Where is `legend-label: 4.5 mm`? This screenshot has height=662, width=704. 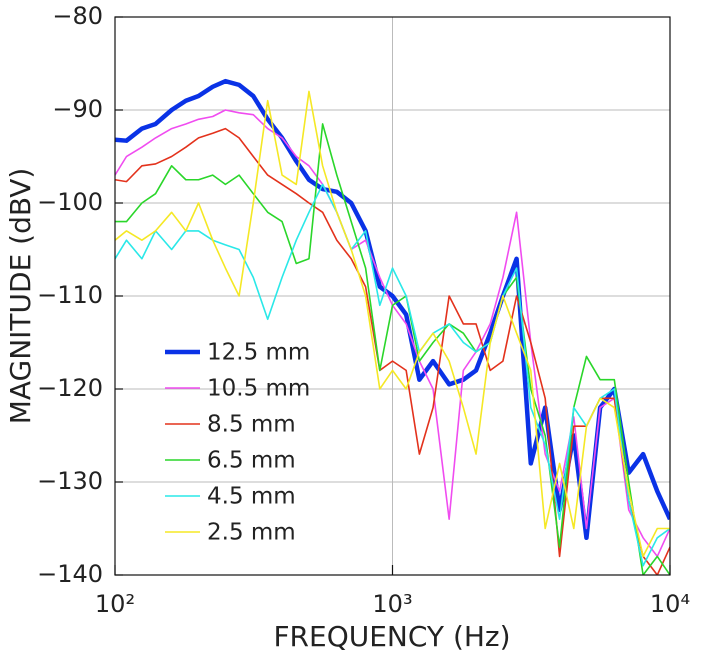
legend-label: 4.5 mm is located at coordinates (251, 497).